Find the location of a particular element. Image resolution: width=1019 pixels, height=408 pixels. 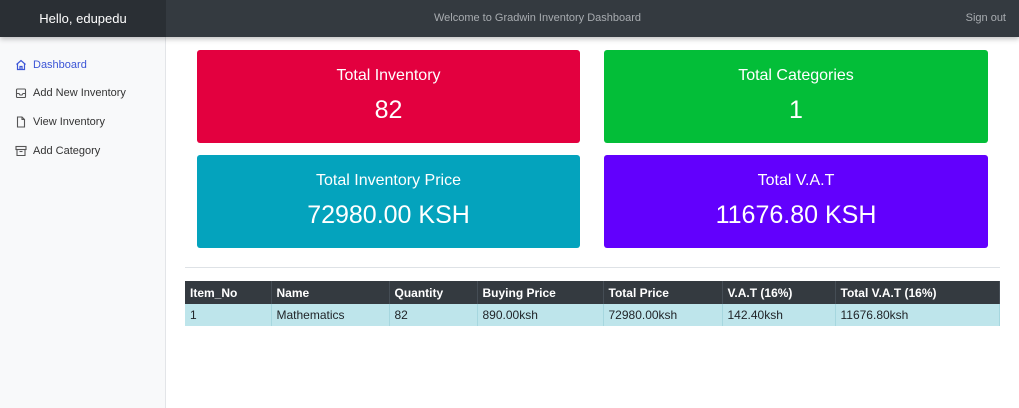

inbox-icon is located at coordinates (21, 93).